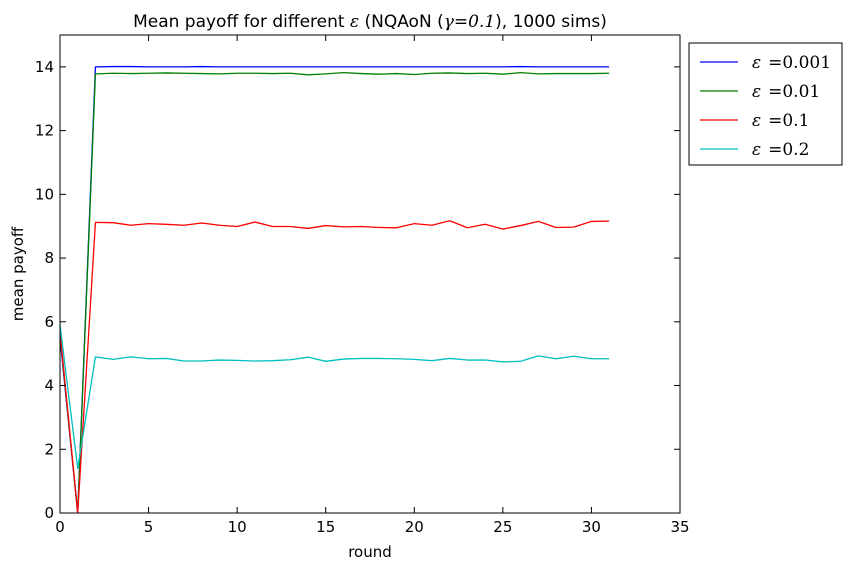 Image resolution: width=852 pixels, height=572 pixels. I want to click on title-mid: (NQAoN (, so click(401, 22).